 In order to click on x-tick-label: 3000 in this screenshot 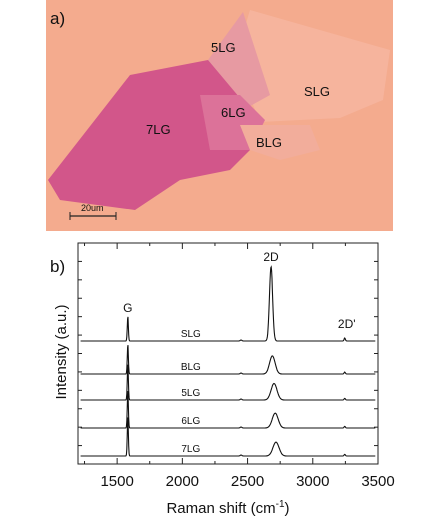, I will do `click(312, 481)`.